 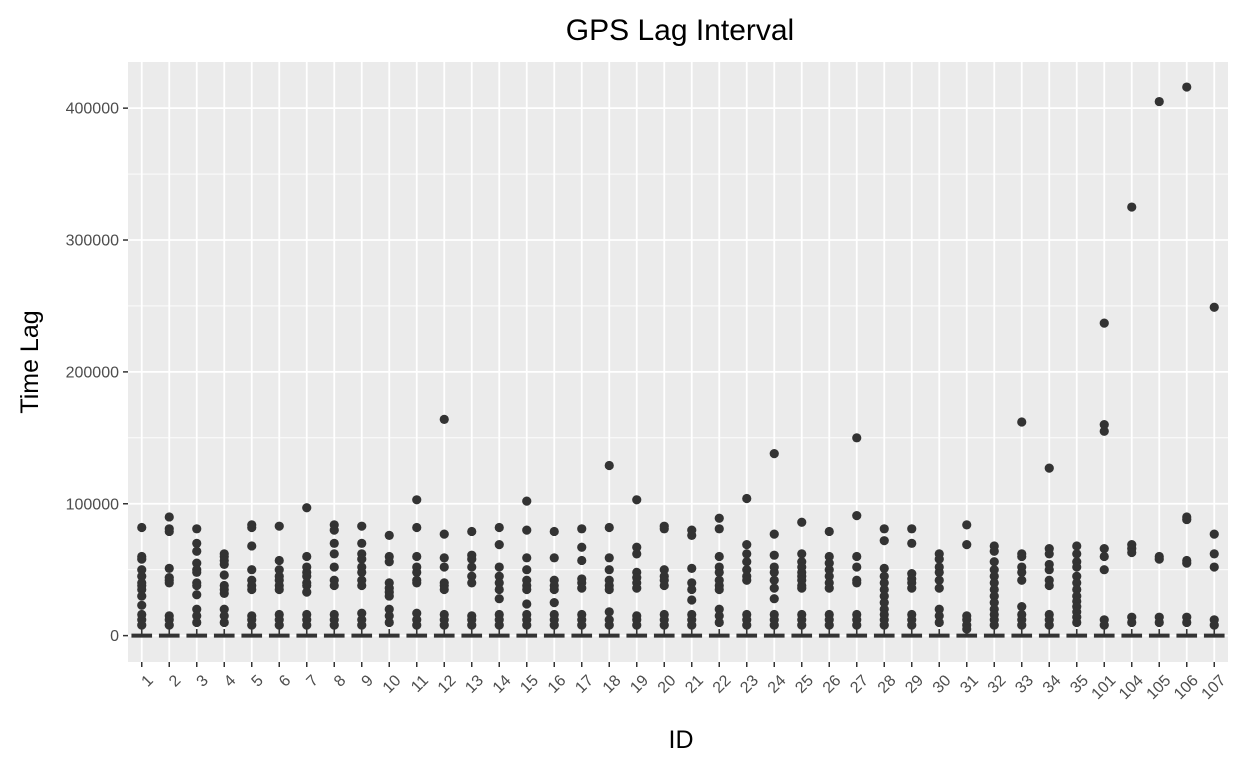 What do you see at coordinates (722, 684) in the screenshot?
I see `x-tick-label: 22` at bounding box center [722, 684].